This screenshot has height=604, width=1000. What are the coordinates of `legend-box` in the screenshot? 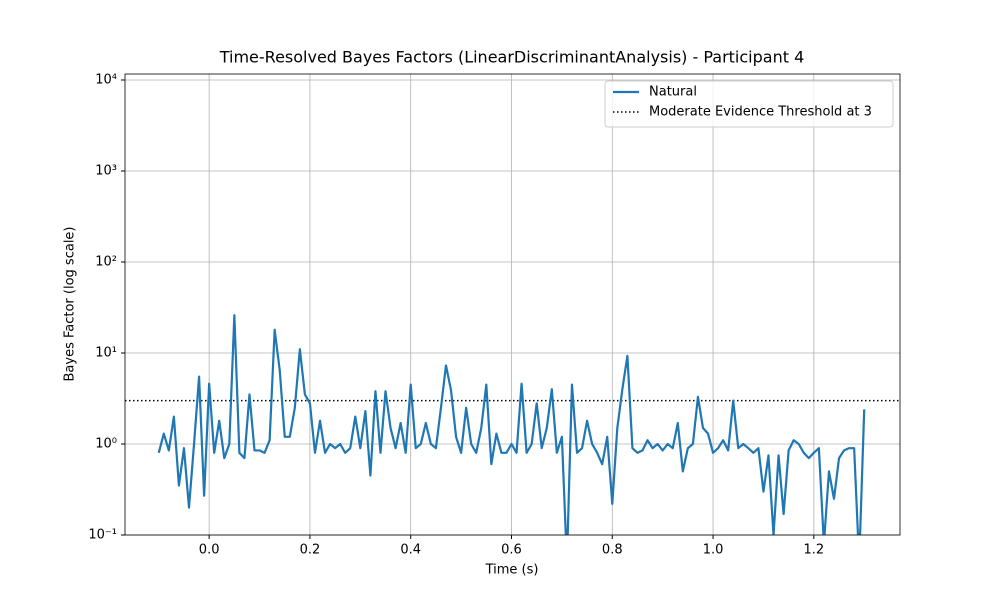 It's located at (749, 104).